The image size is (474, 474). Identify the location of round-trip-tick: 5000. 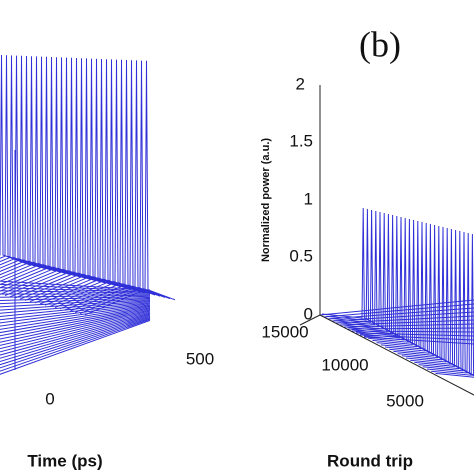
(405, 400).